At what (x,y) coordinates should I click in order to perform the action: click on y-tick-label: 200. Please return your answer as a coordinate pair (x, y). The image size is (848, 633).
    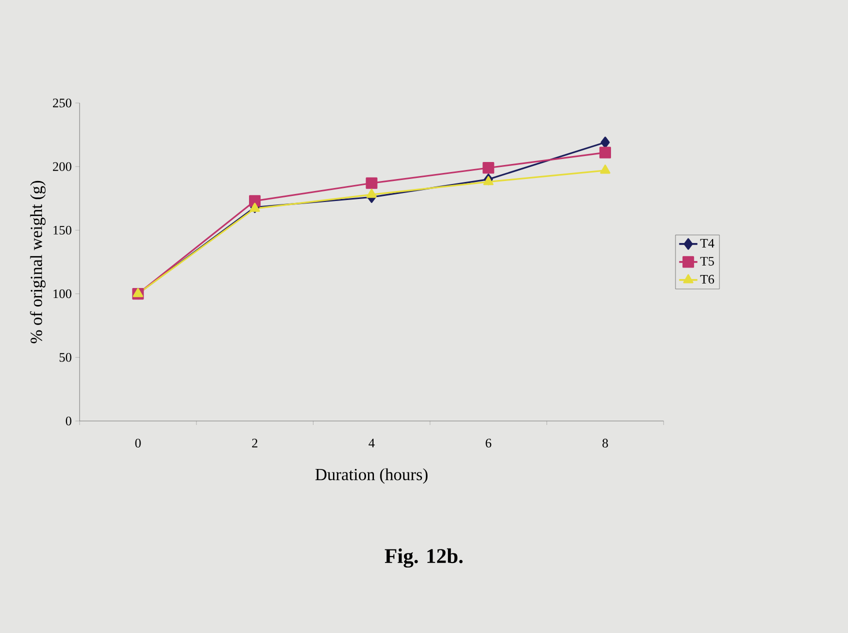
    Looking at the image, I should click on (62, 166).